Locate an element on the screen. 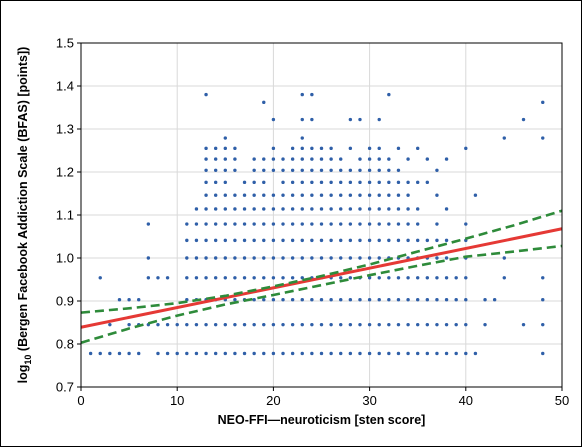 This screenshot has height=447, width=582. y-axis-ticks: 0.7 0.8 0.9 1.0 1.1 1.2 1.3 1.4 1.5 is located at coordinates (68, 215).